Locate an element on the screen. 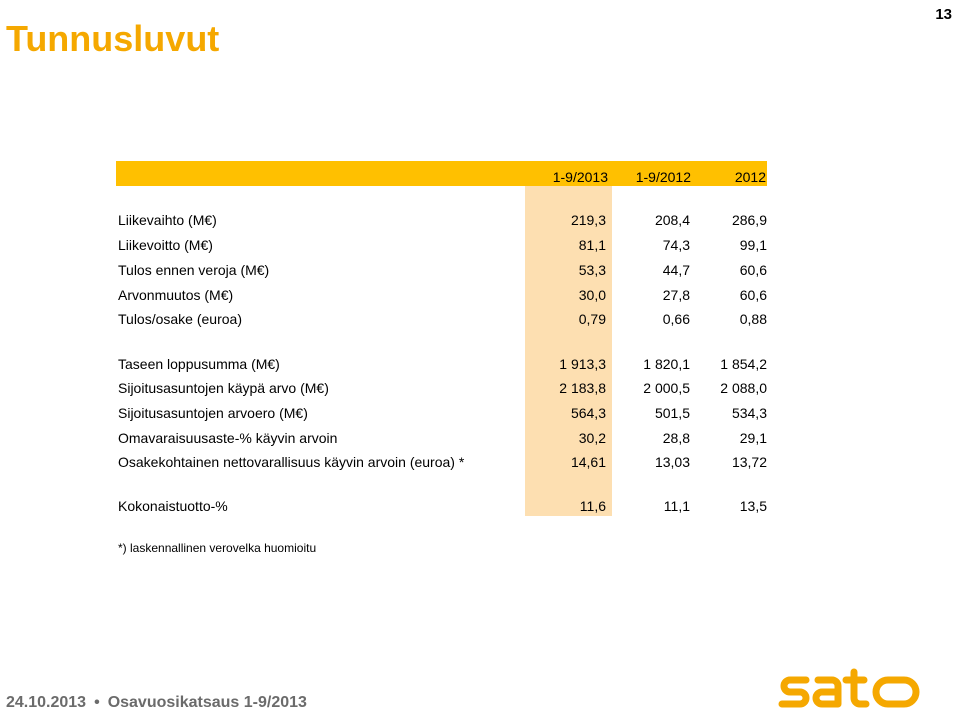  row-label-arvonmuutos: Arvonmuutos (M€) is located at coordinates (176, 295).